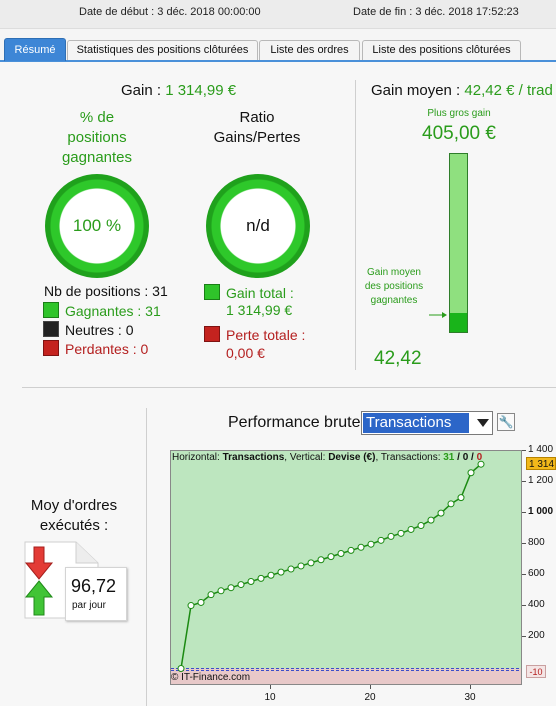 The height and width of the screenshot is (706, 556). I want to click on nb-positions: Nb de positions : 31, so click(106, 291).